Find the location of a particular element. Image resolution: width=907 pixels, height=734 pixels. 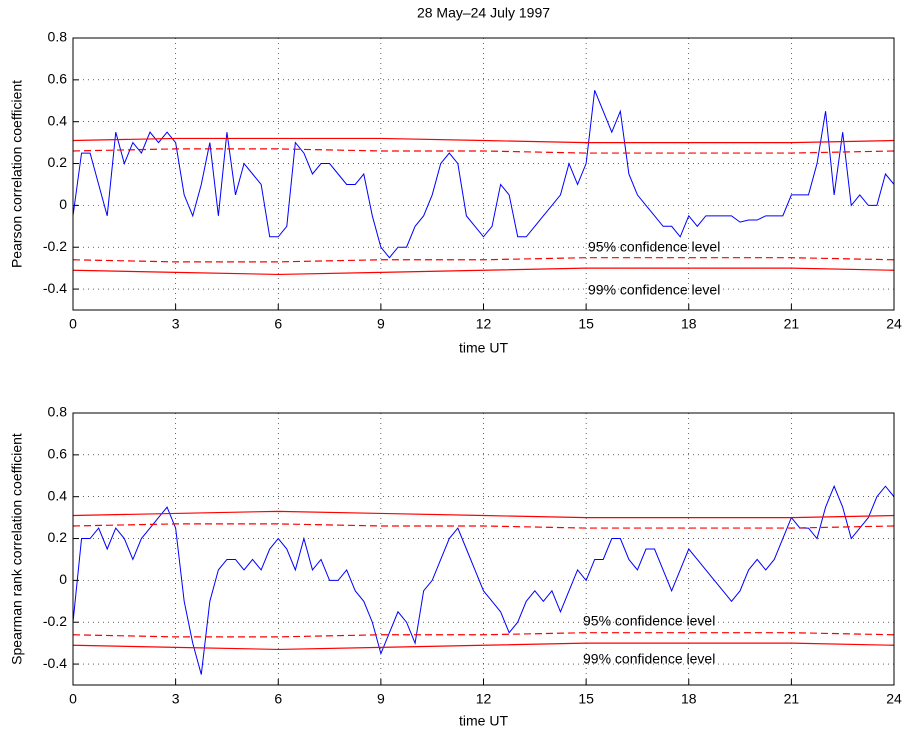

chart-title: 28 May–24 July 1997 is located at coordinates (483, 13).